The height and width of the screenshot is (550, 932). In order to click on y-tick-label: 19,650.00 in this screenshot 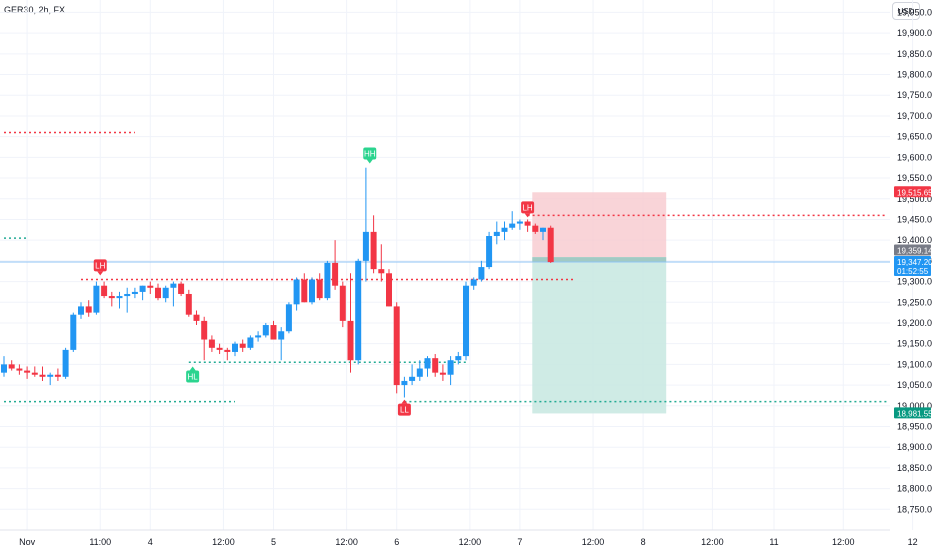, I will do `click(914, 137)`.